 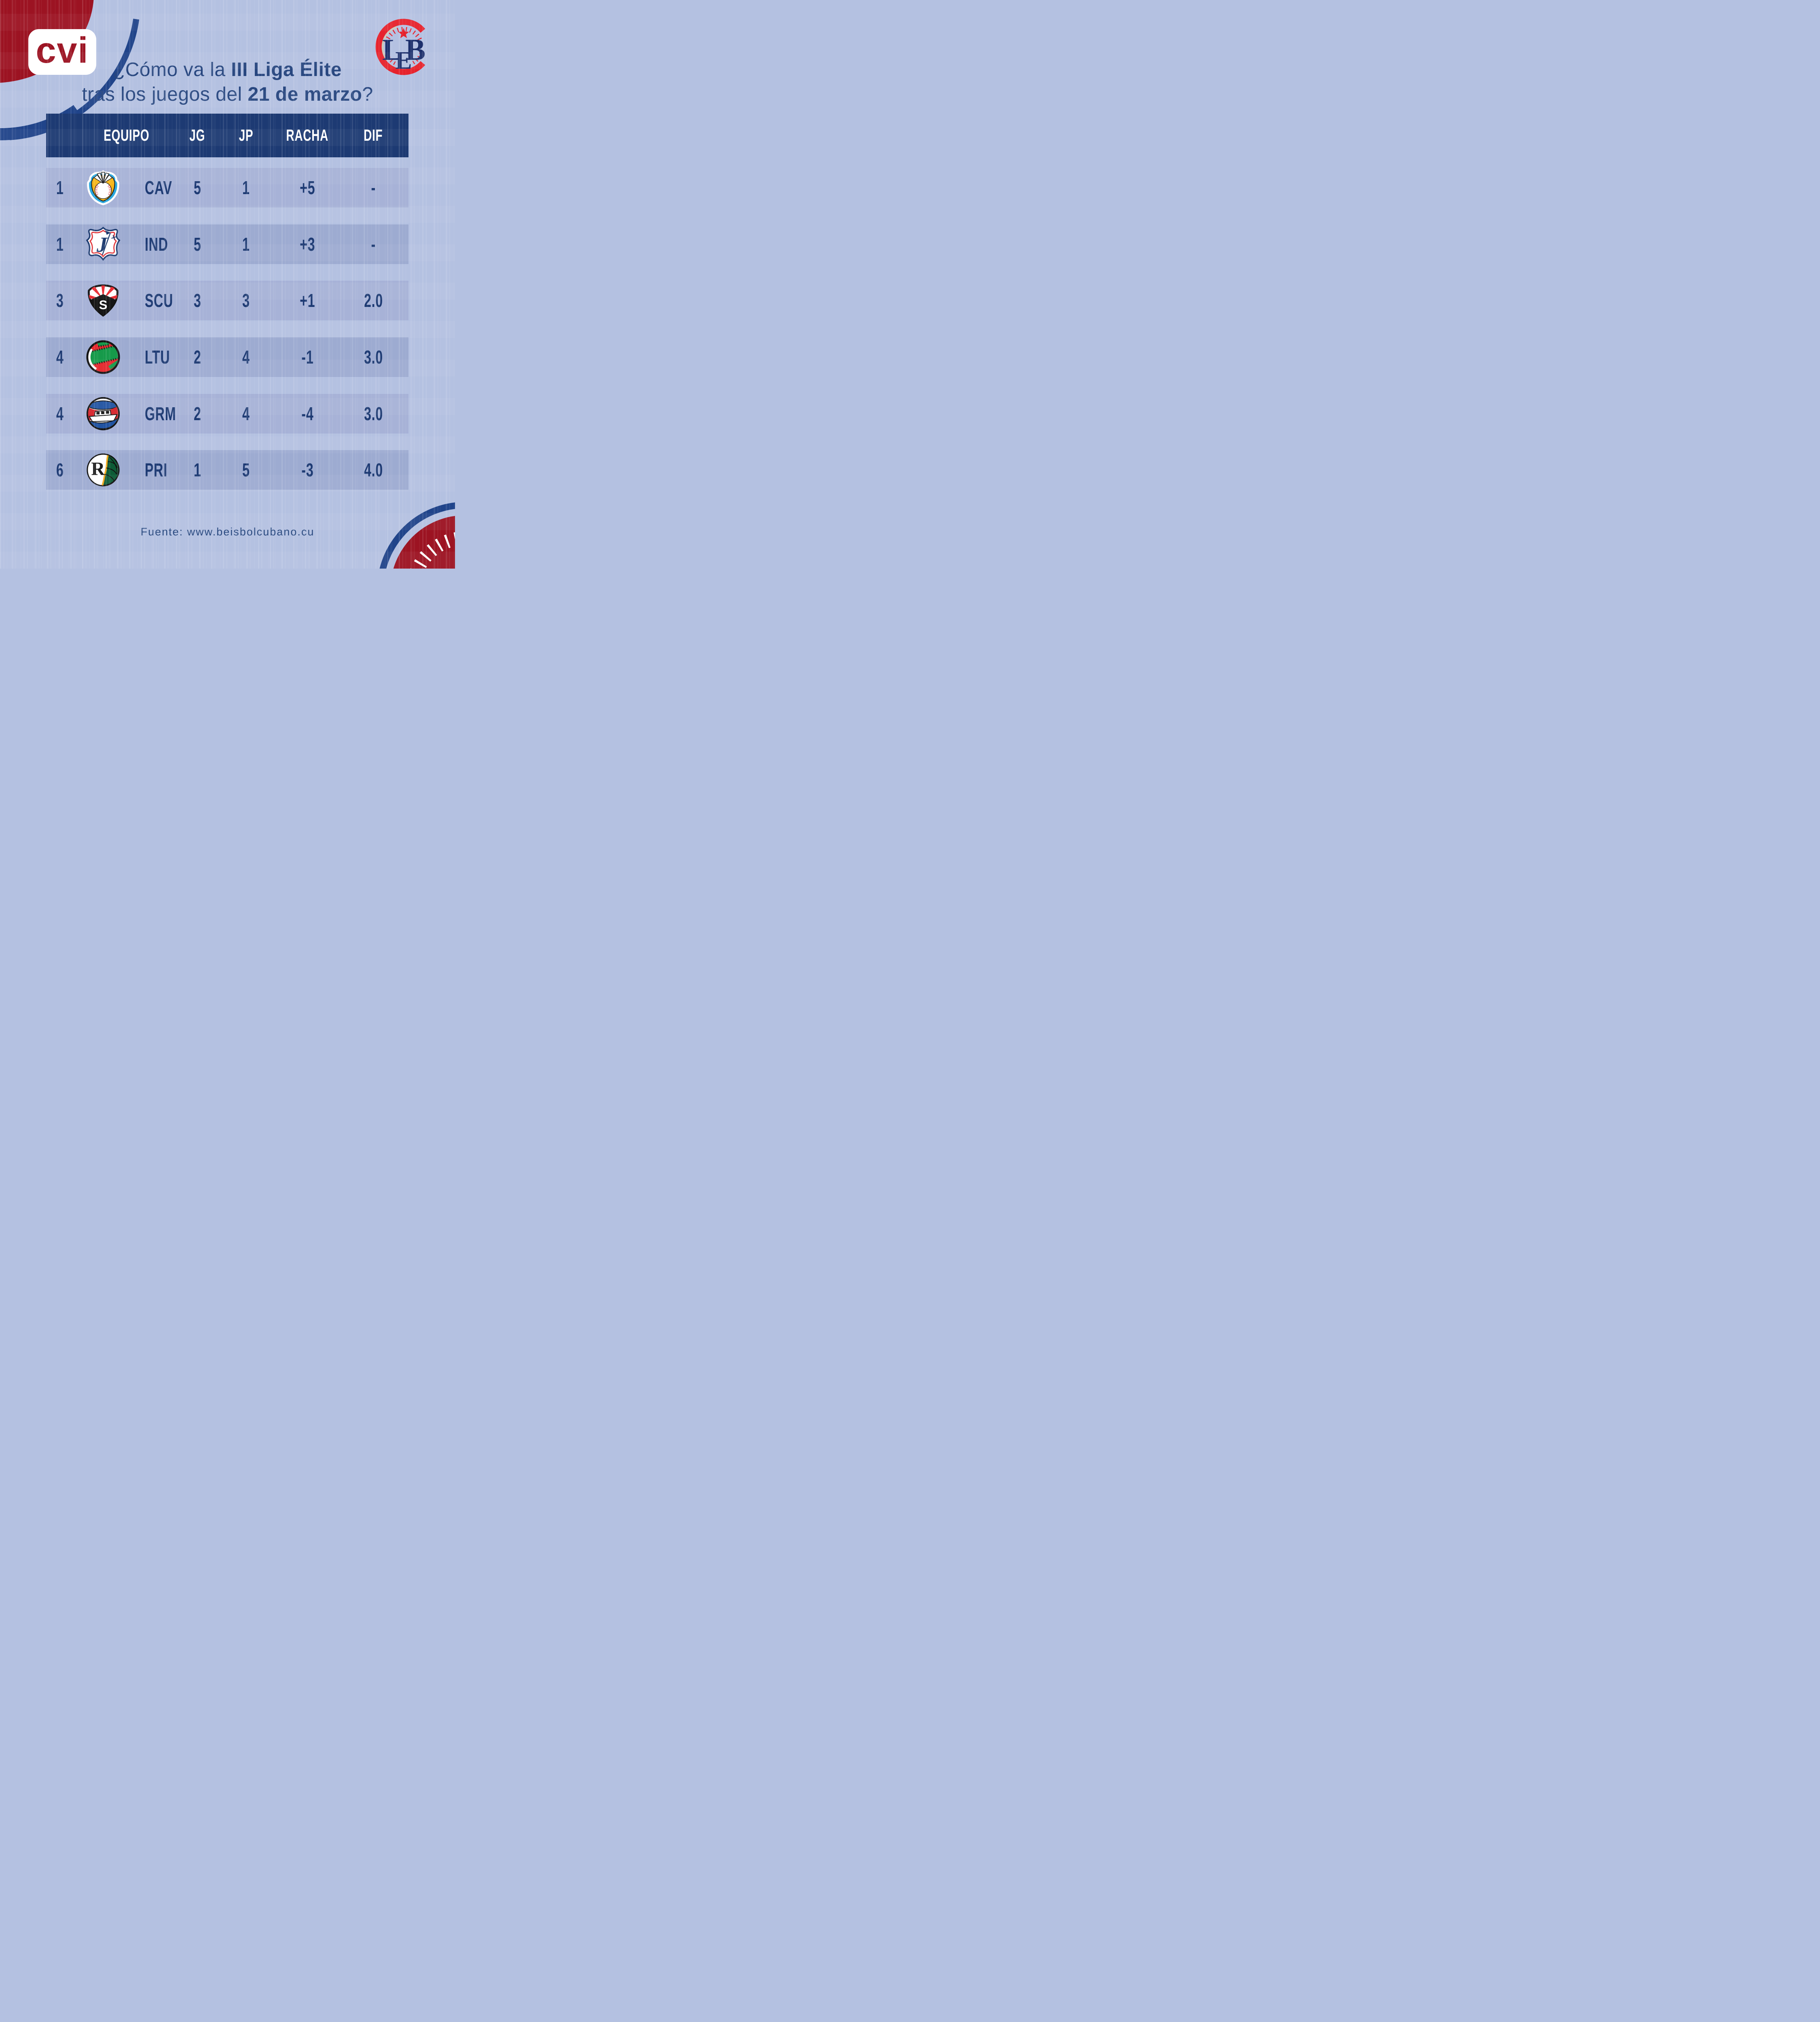 I want to click on header-dif: DIF, so click(x=373, y=135).